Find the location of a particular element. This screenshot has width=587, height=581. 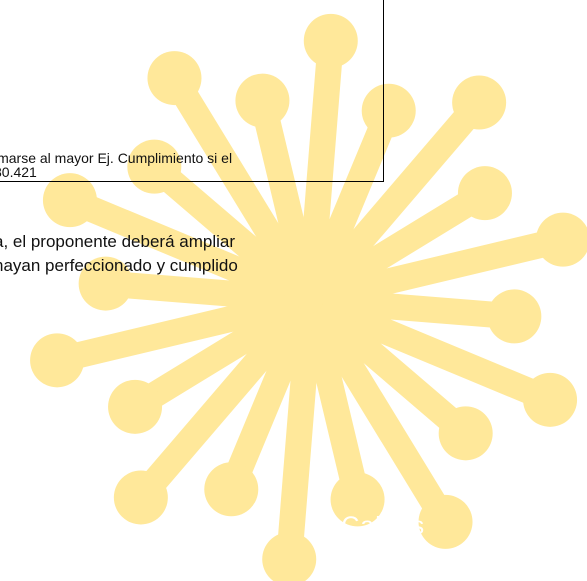

watermark-text: es Caldas is located at coordinates (365, 526).